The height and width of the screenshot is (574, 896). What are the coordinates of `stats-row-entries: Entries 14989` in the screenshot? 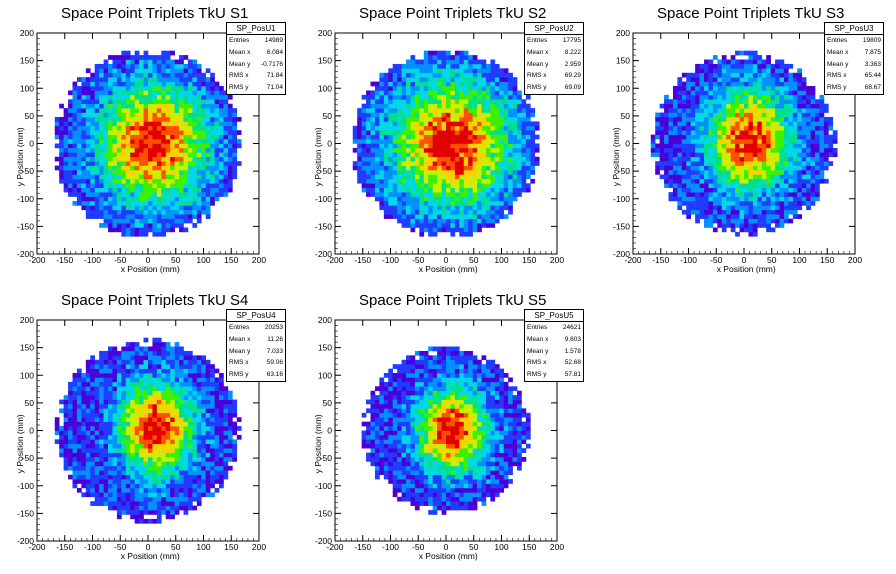 It's located at (256, 41).